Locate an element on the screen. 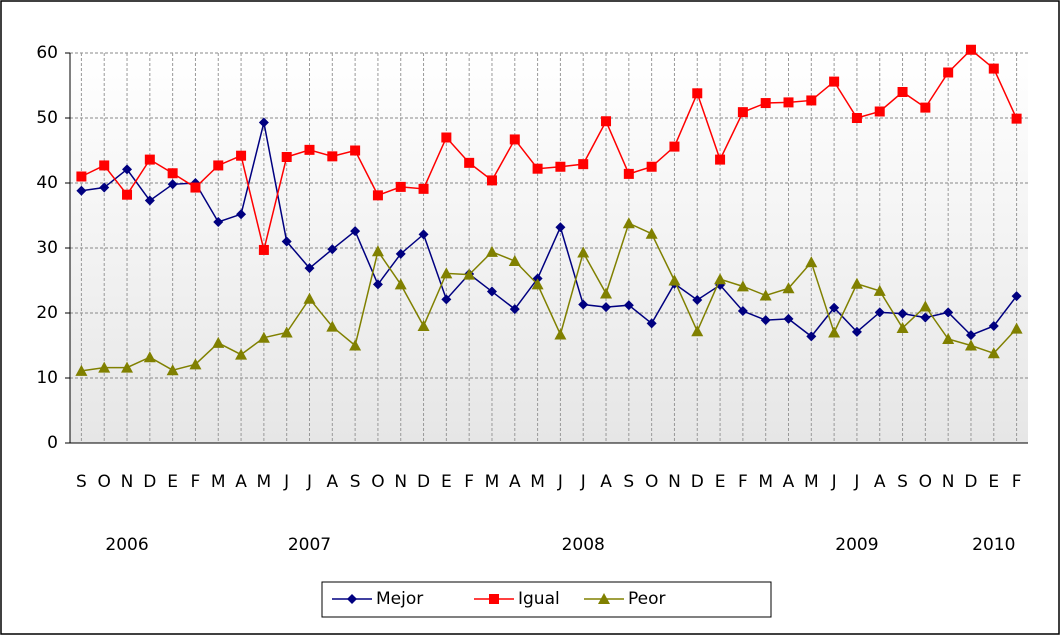  year-label: 2009 is located at coordinates (856, 545).